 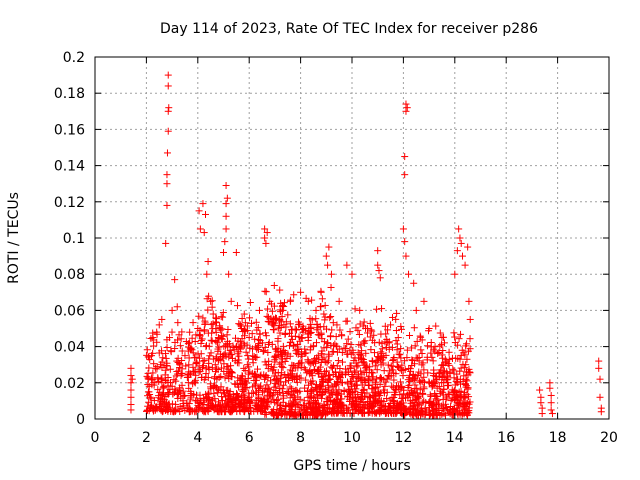 I want to click on y-tick-label: 0.02, so click(x=69, y=384).